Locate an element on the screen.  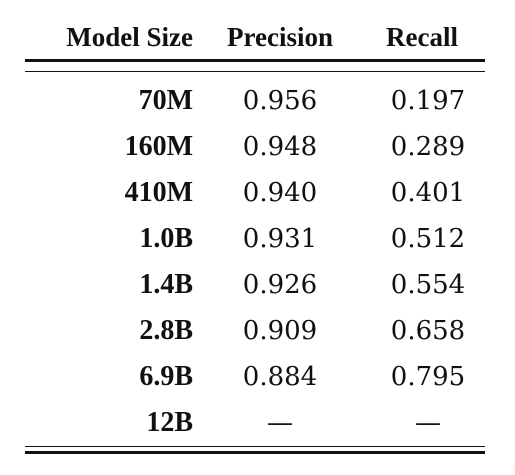
cell-precision: 0.909 is located at coordinates (280, 331).